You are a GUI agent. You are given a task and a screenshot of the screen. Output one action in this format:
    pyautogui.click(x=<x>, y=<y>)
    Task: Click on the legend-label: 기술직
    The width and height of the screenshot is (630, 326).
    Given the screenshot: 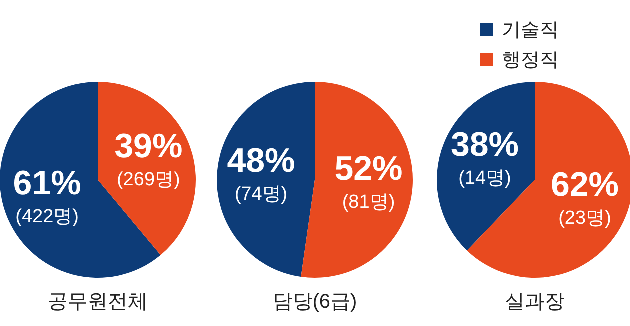 What is the action you would take?
    pyautogui.click(x=530, y=30)
    